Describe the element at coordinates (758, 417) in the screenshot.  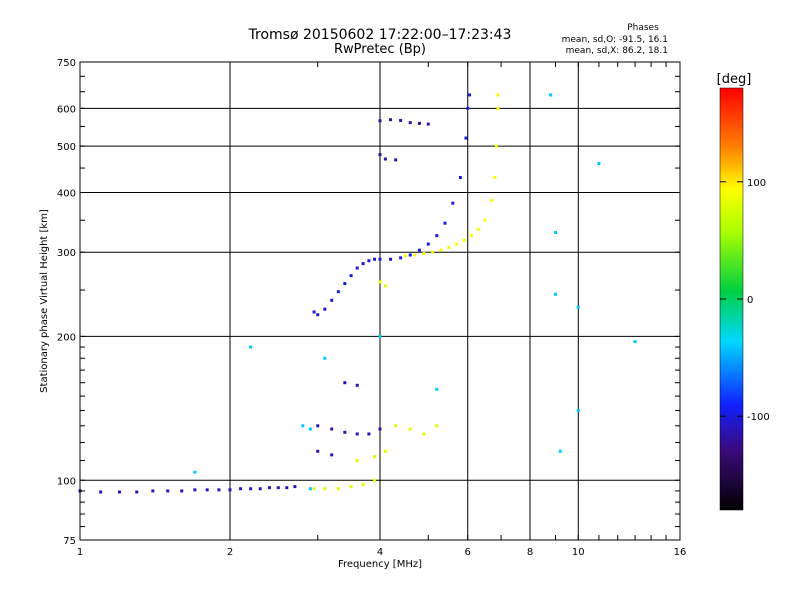
I see `colorbar-tick-label: -100` at that location.